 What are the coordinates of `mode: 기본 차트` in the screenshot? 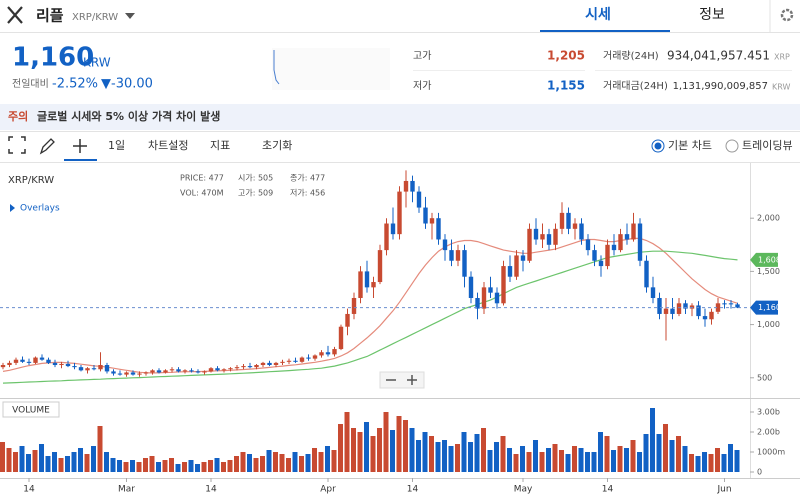 It's located at (690, 145).